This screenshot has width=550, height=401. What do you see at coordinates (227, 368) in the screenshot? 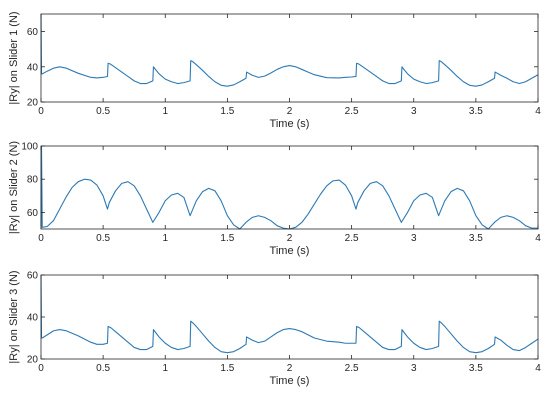
I see `x-tick-label-3: 1.5` at bounding box center [227, 368].